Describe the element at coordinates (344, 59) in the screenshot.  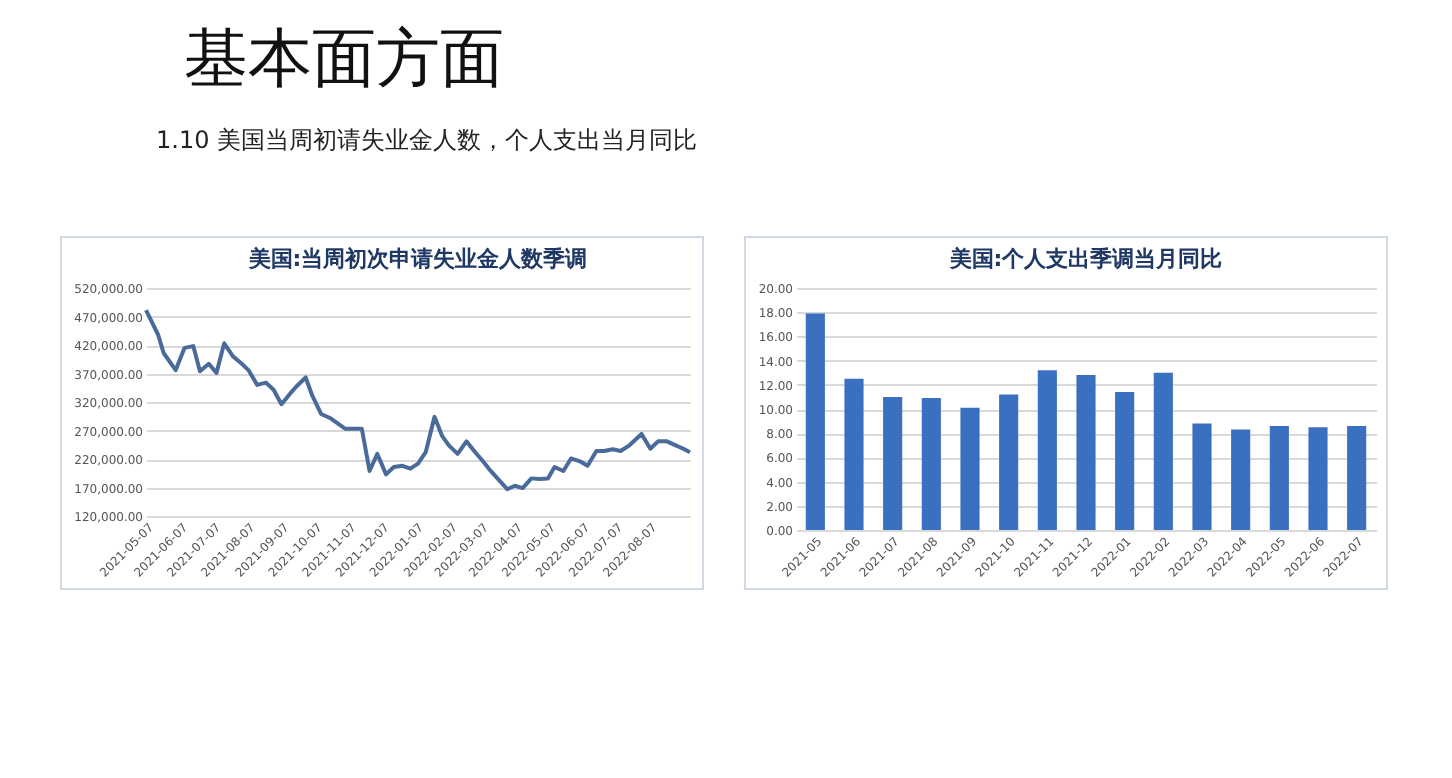
I see `text: 基本面方面` at that location.